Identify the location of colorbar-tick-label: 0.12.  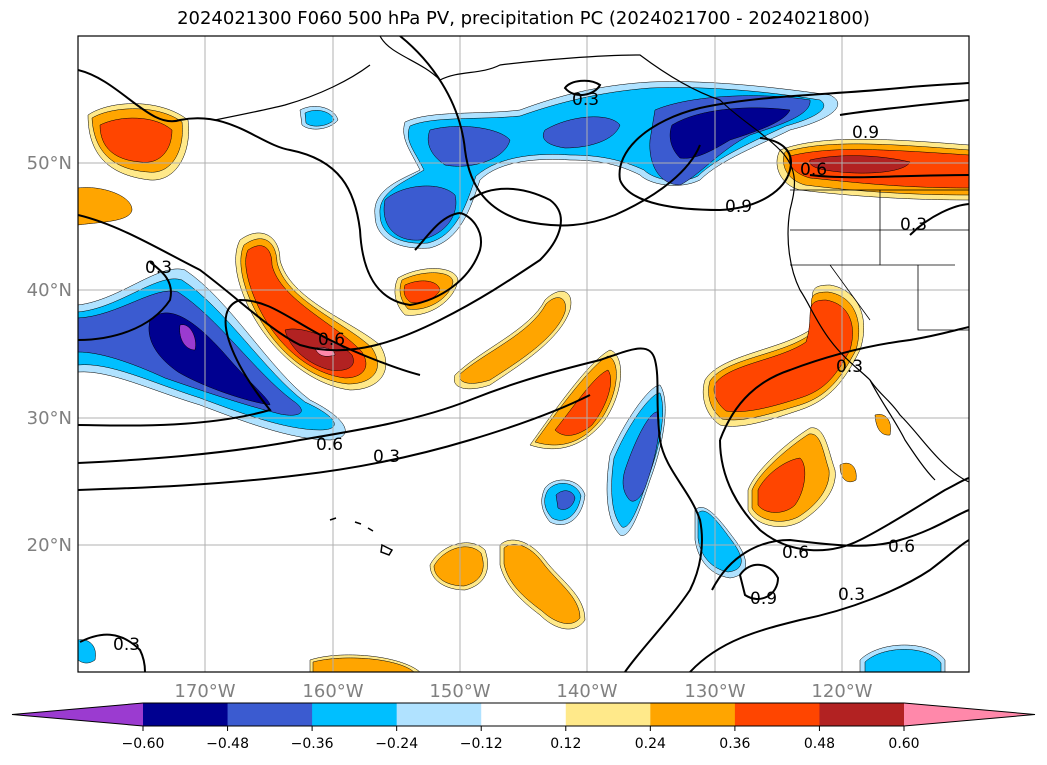
(565, 744).